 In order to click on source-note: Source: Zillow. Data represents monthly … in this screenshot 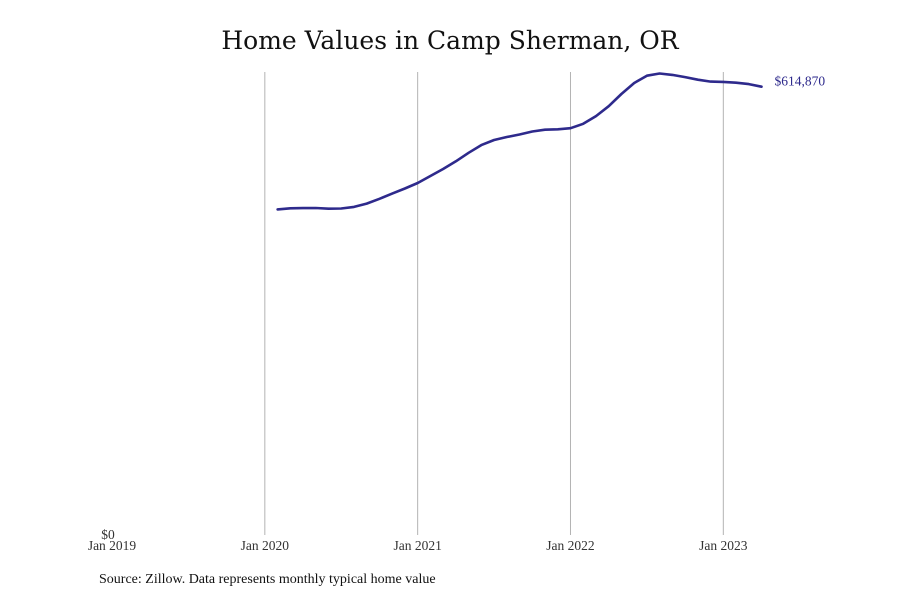, I will do `click(267, 579)`.